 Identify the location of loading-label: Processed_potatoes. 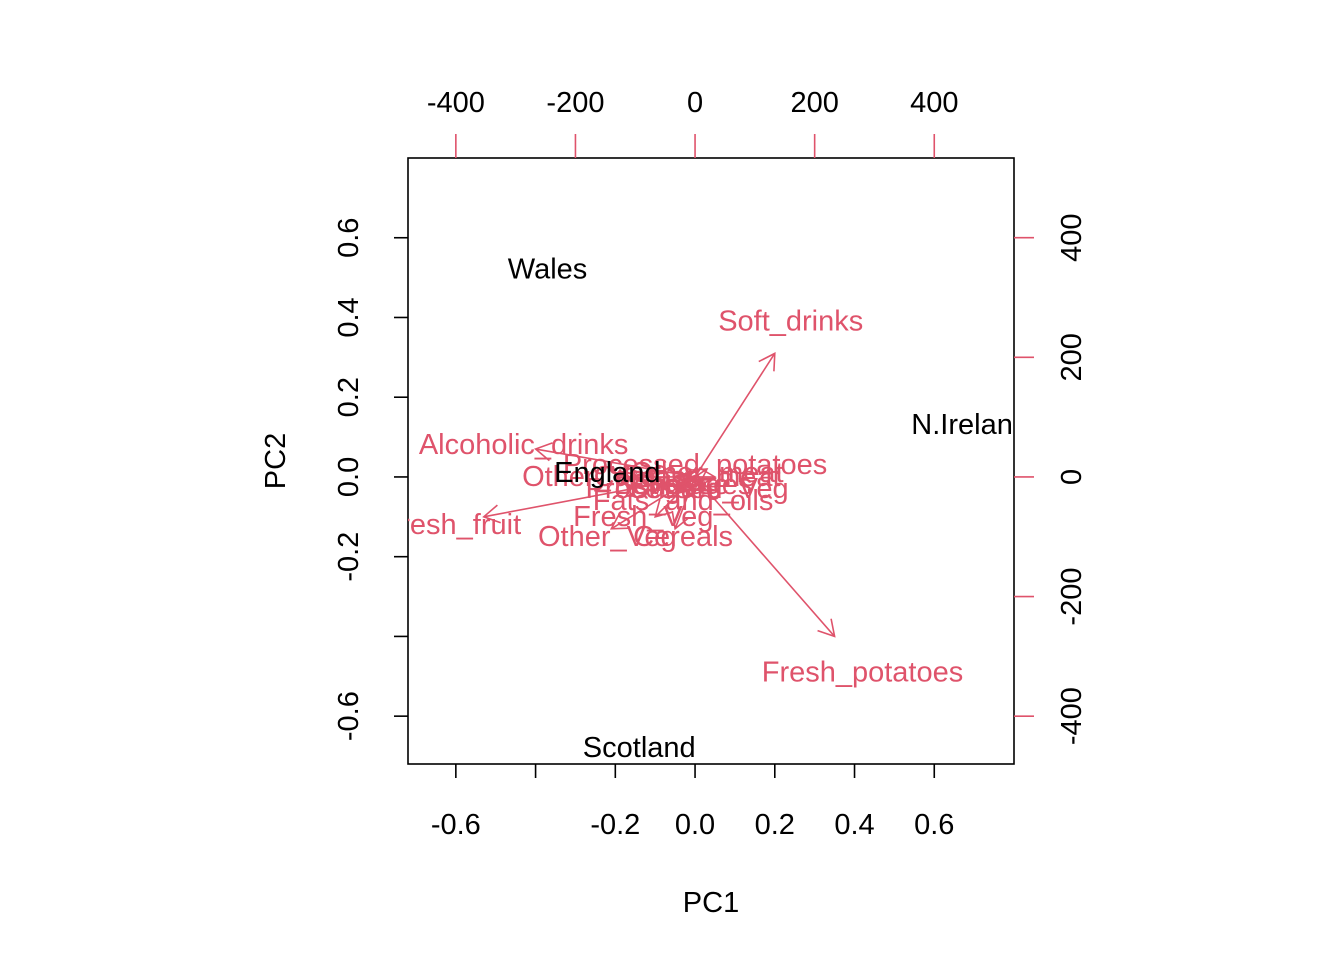
(695, 465).